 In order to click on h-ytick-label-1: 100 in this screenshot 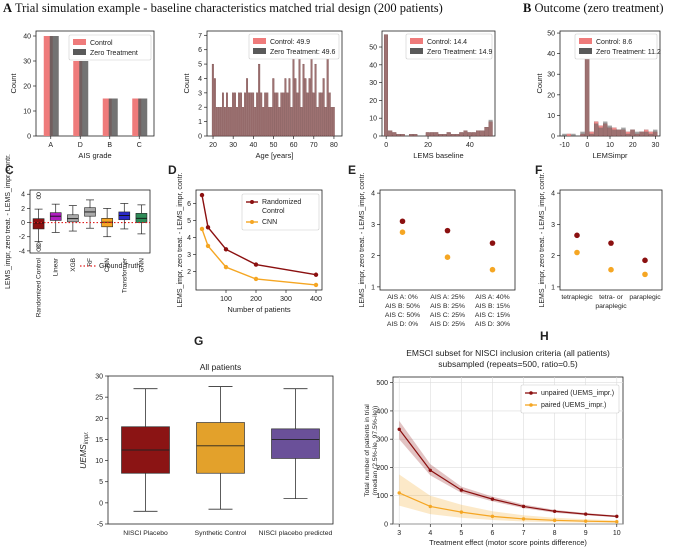, I will do `click(382, 496)`.